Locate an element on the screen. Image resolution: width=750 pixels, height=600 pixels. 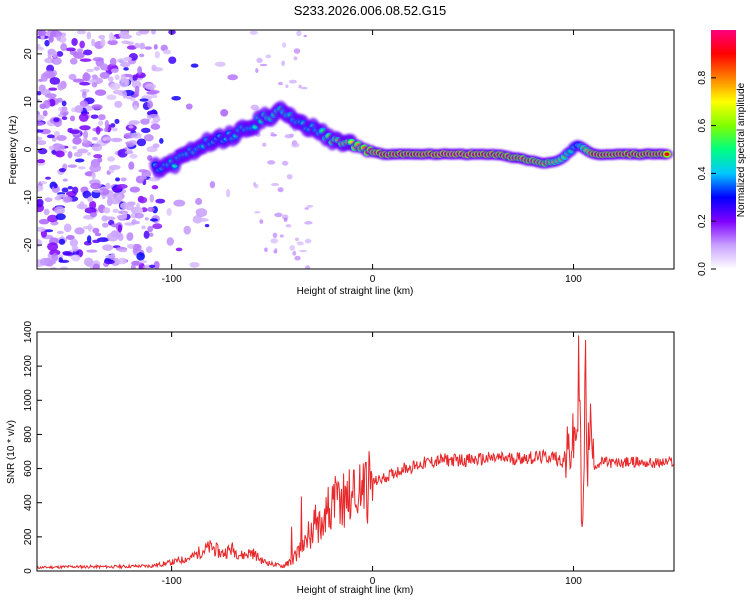
figure-title: S233.2026.006.08.52.G15 is located at coordinates (370, 10).